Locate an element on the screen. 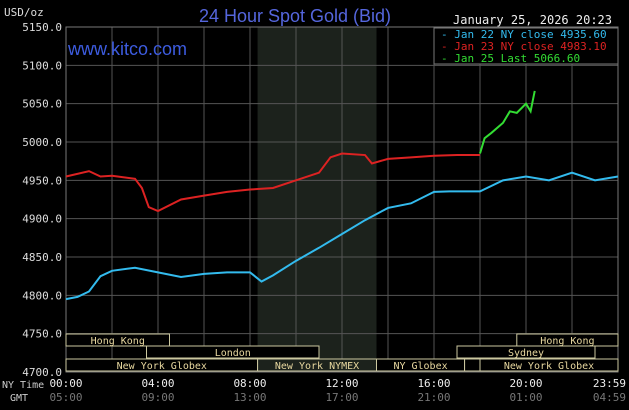 This screenshot has height=410, width=629. y-tick-label: 5150.0 is located at coordinates (42, 27).